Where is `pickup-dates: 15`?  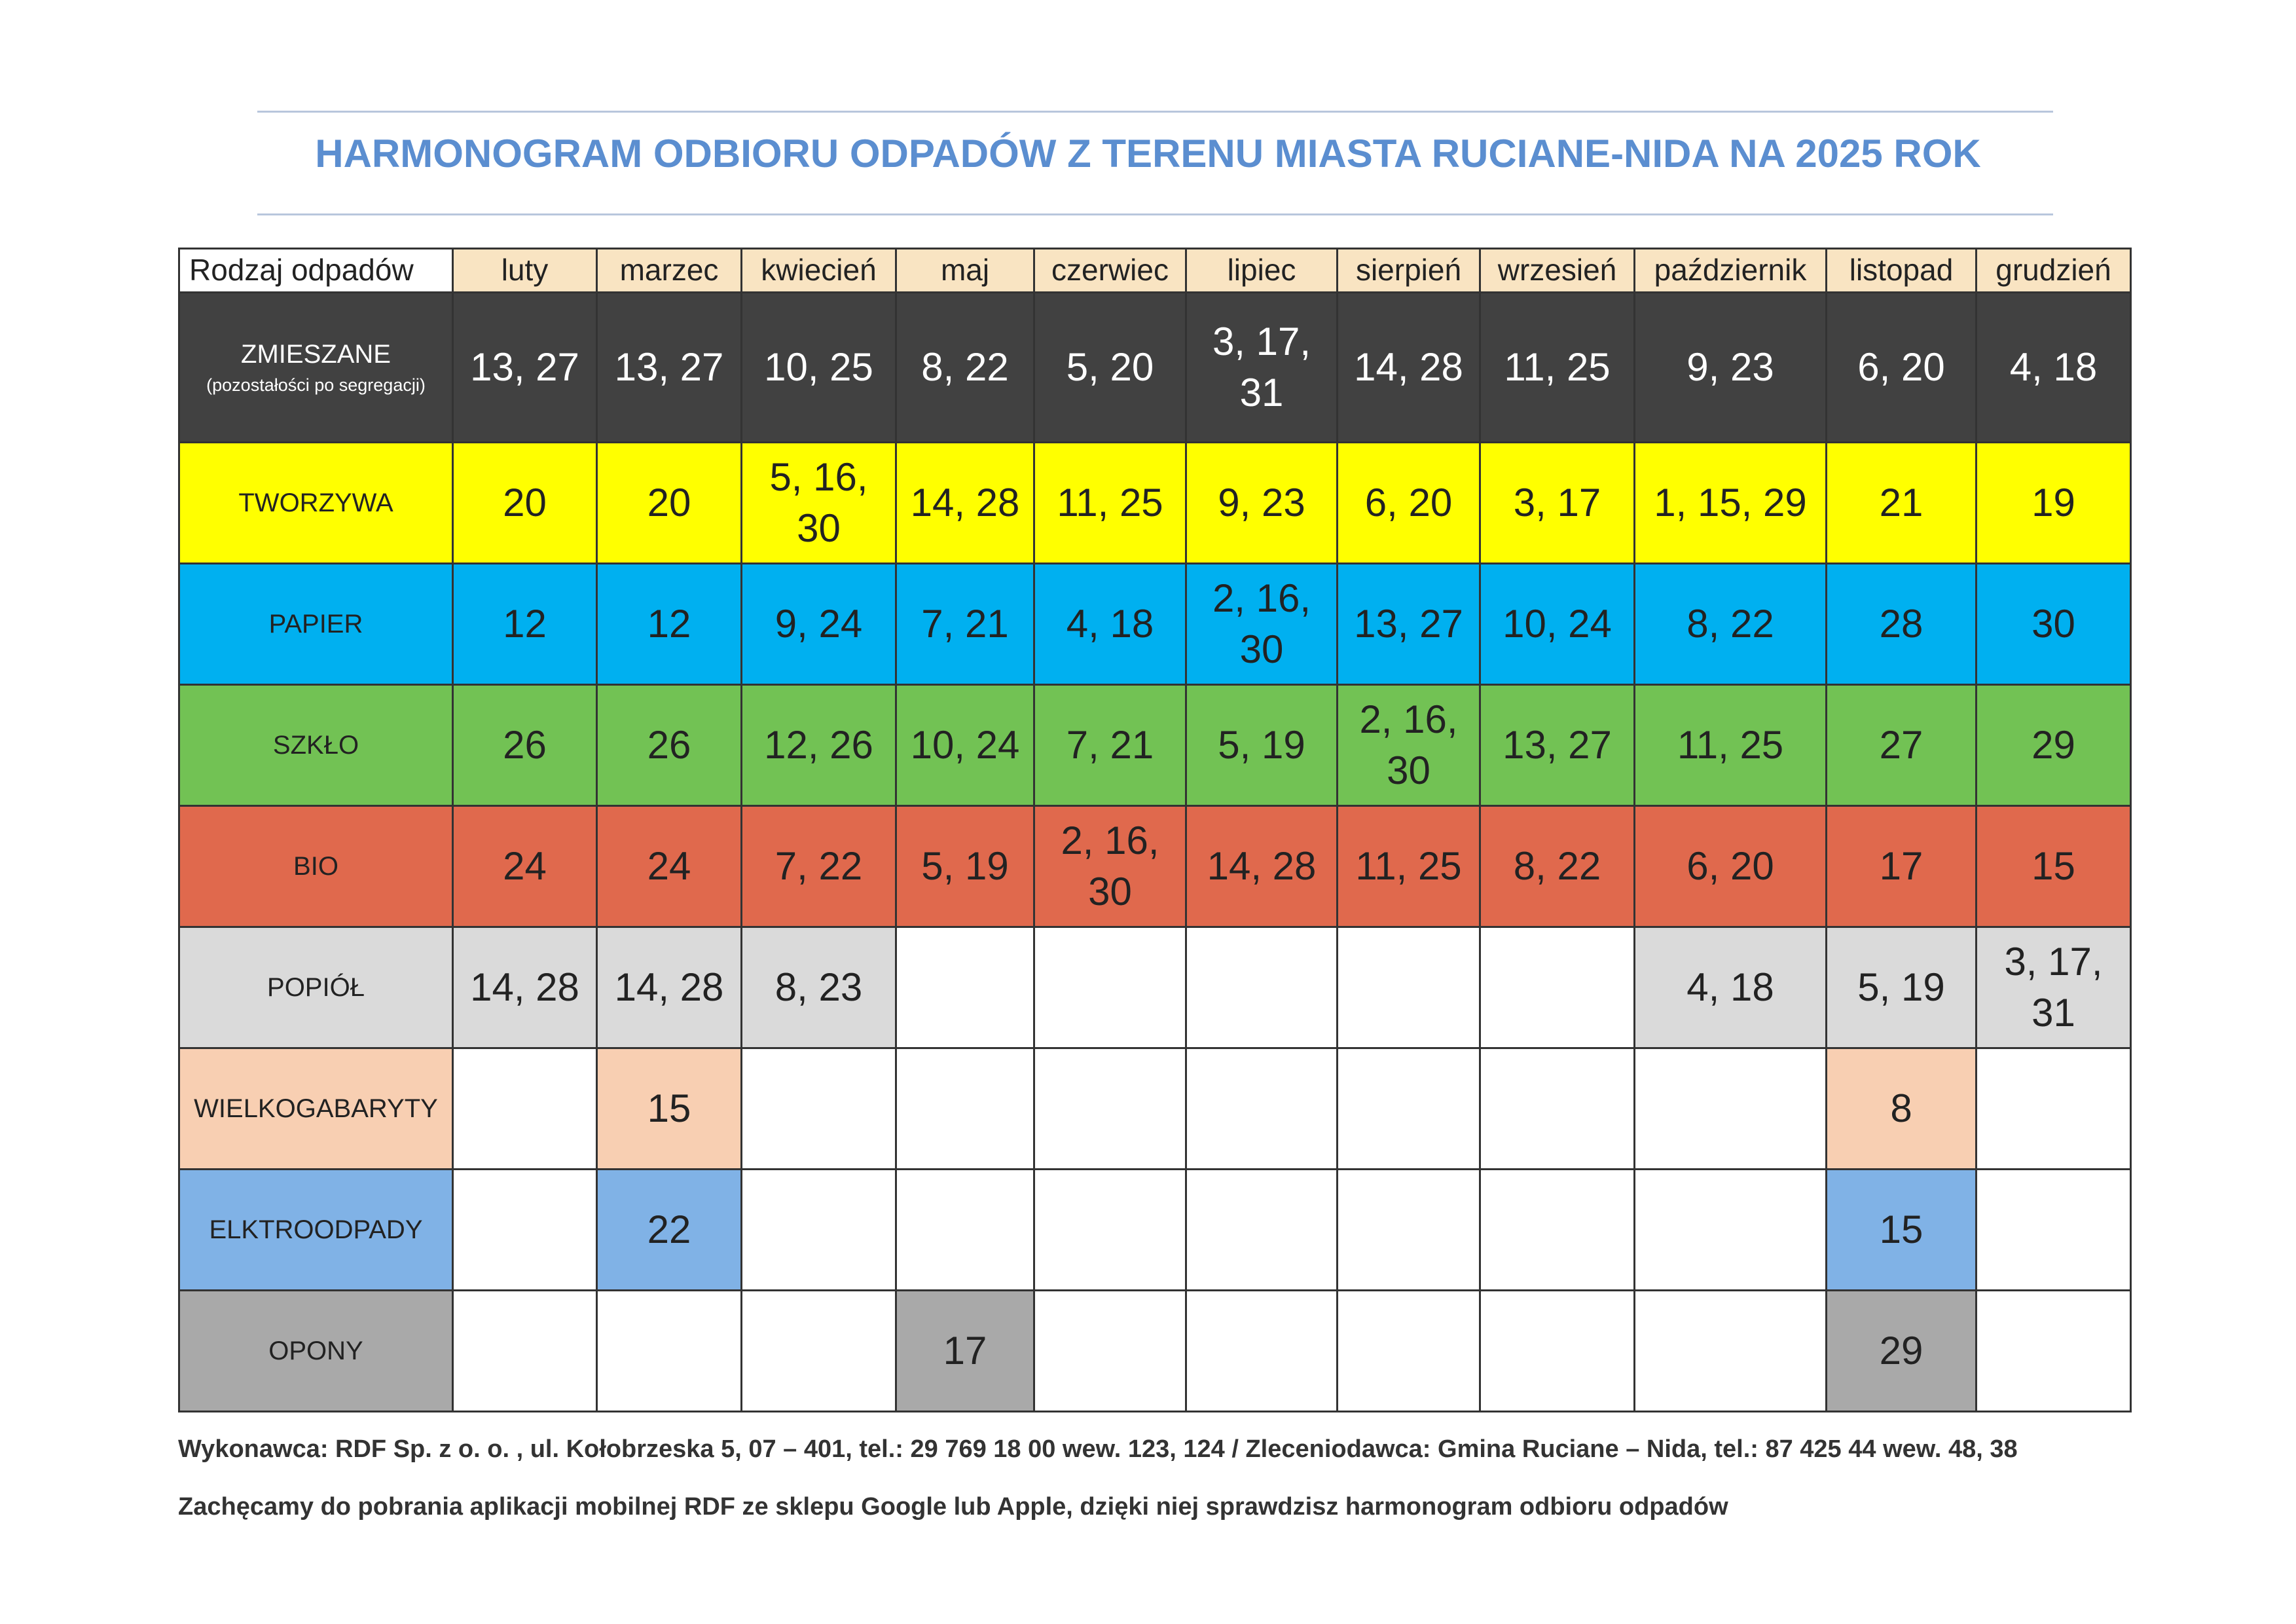 pickup-dates: 15 is located at coordinates (1901, 1229).